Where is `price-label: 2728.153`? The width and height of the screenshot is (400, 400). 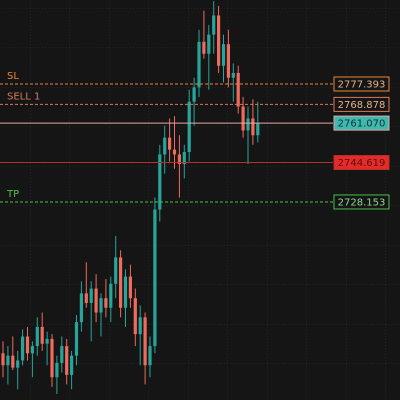
price-label: 2728.153 is located at coordinates (362, 202).